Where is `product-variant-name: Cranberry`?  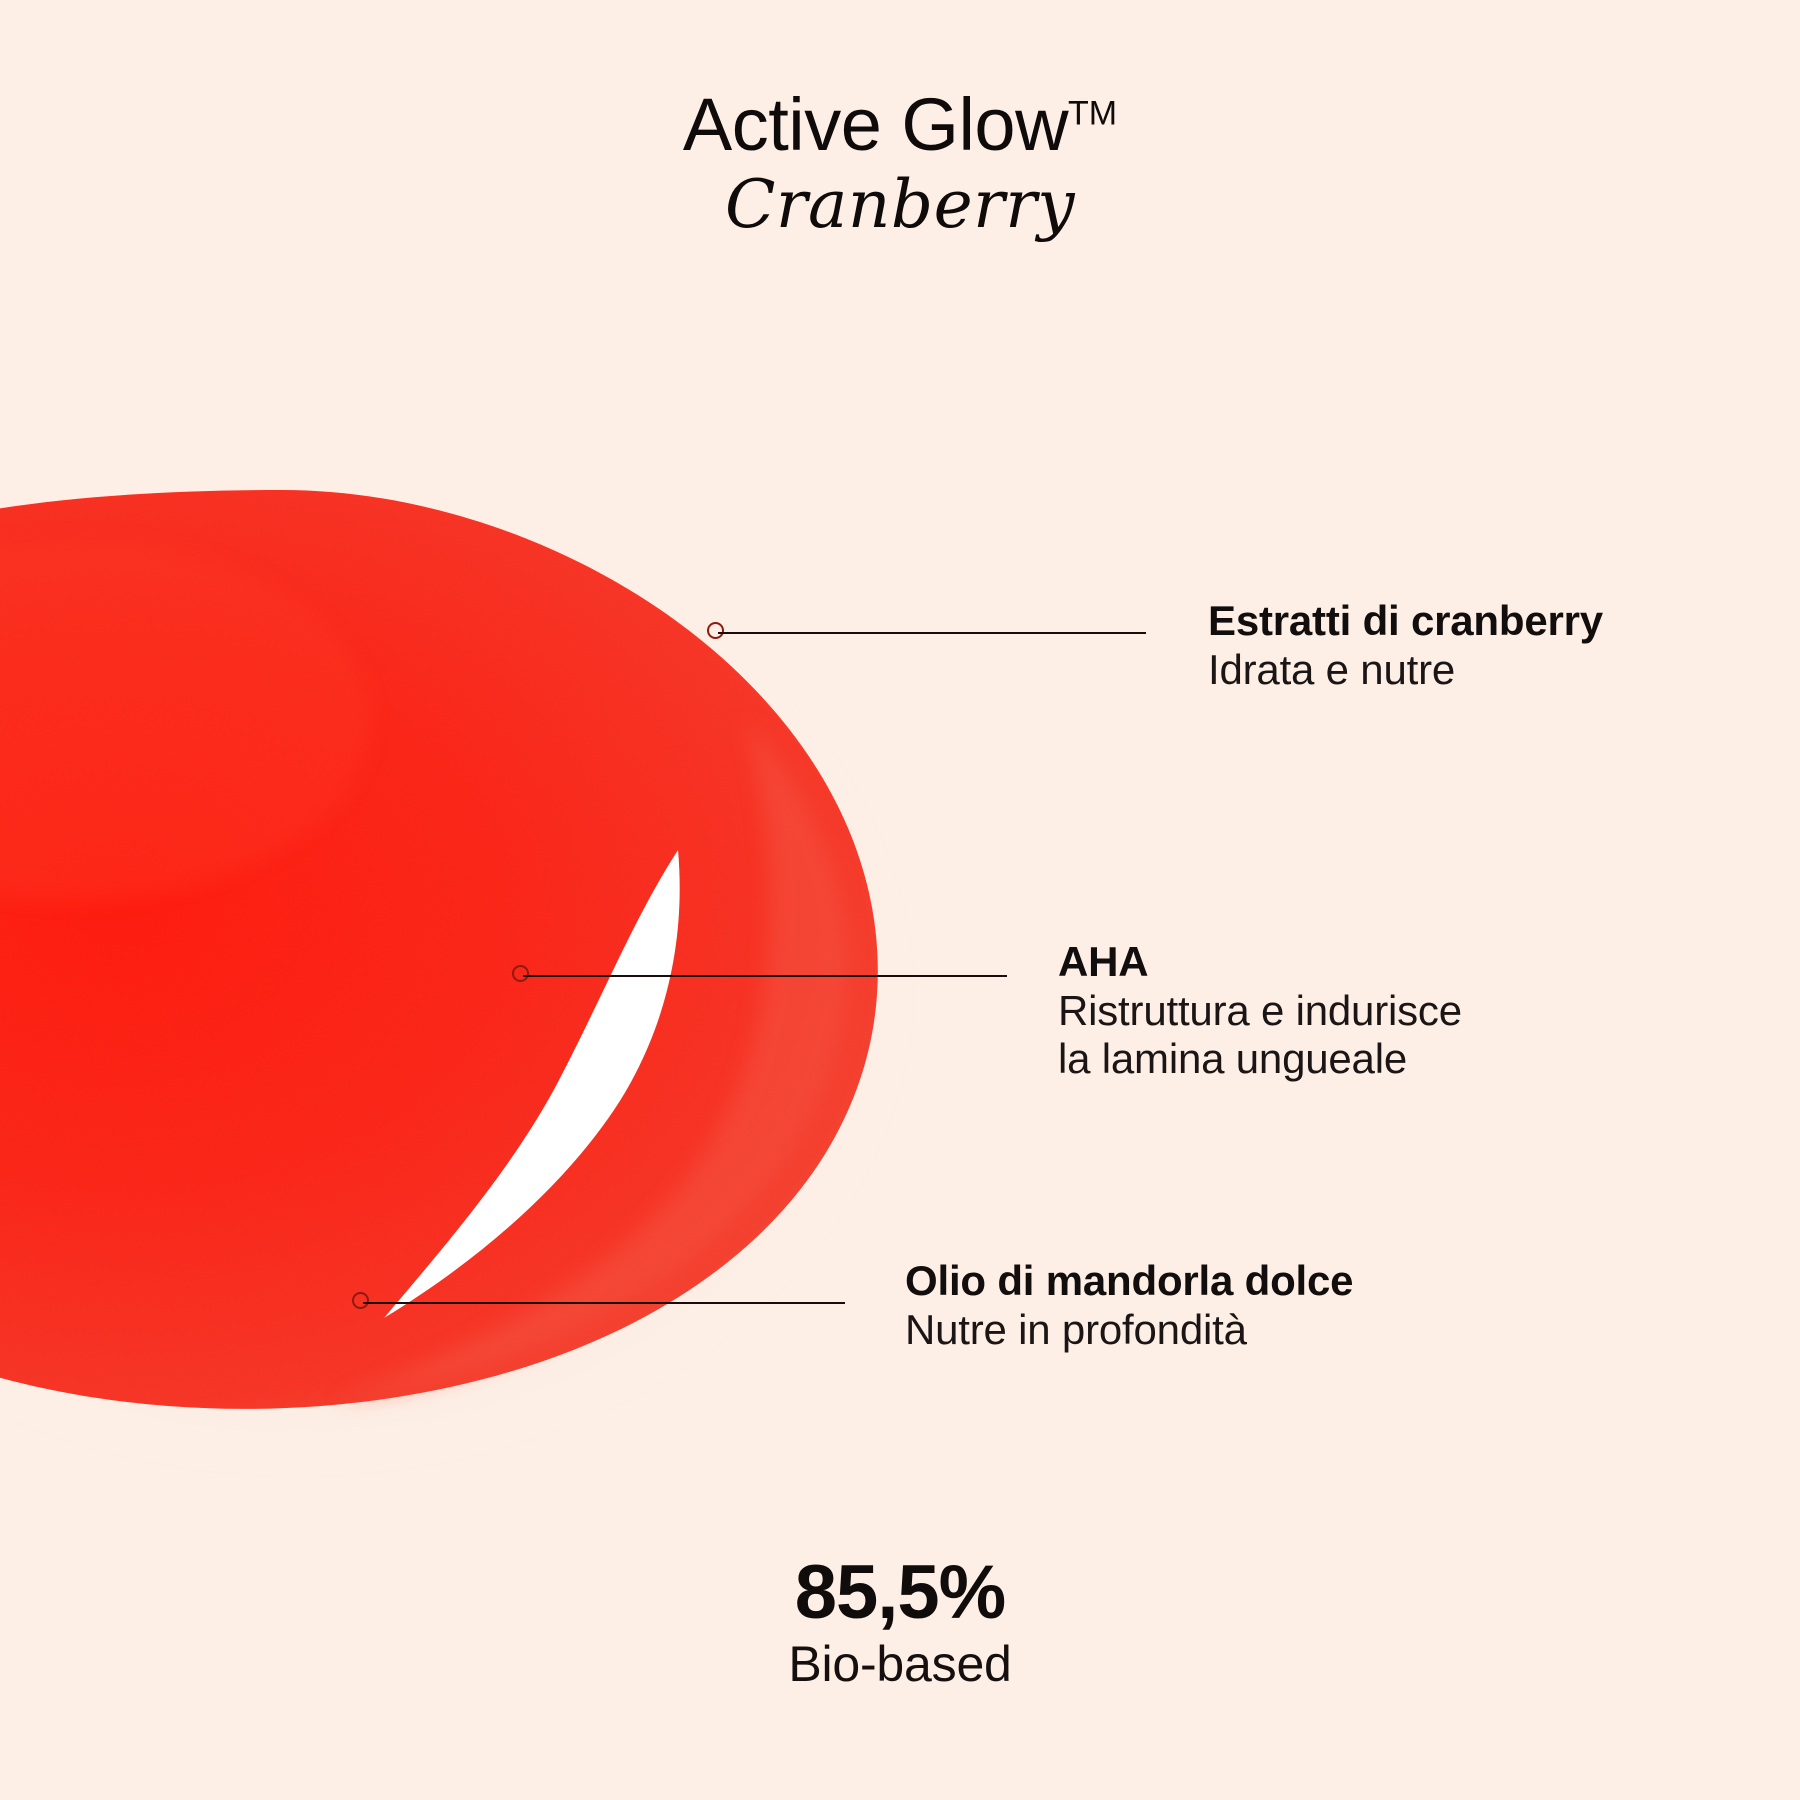
product-variant-name: Cranberry is located at coordinates (900, 204).